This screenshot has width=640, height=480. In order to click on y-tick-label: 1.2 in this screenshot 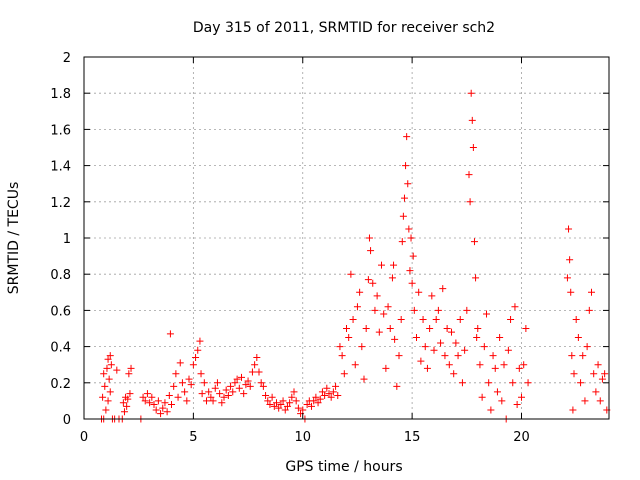, I will do `click(60, 203)`.